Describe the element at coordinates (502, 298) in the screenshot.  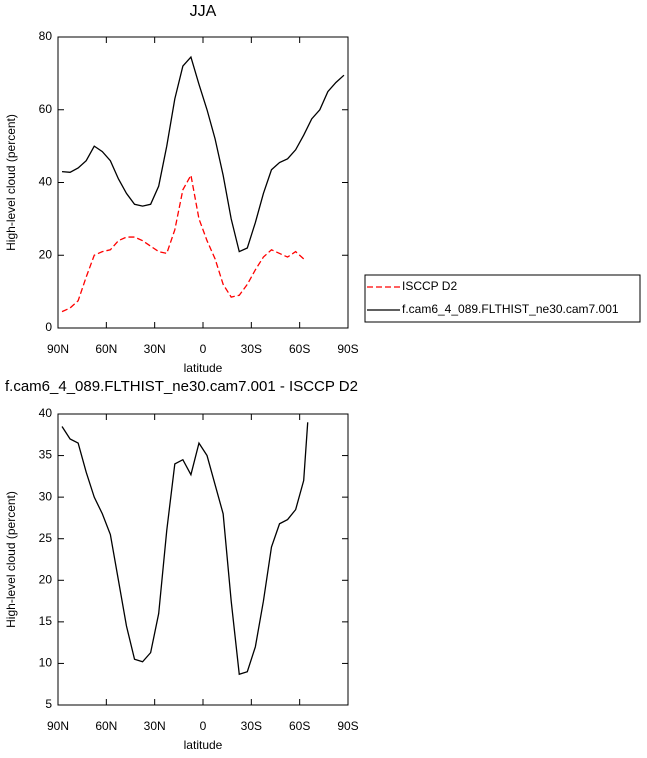
I see `legend-box` at that location.